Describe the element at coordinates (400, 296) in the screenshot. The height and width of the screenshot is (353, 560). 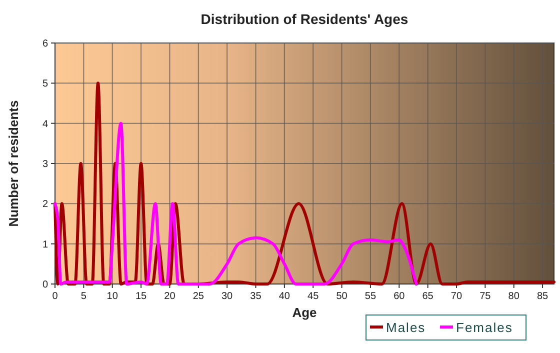
I see `x-tick-label: 60` at that location.